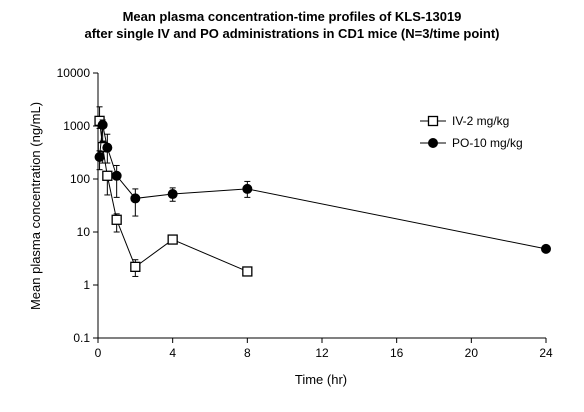 The height and width of the screenshot is (412, 584). What do you see at coordinates (247, 353) in the screenshot?
I see `x-tick-label: 8` at bounding box center [247, 353].